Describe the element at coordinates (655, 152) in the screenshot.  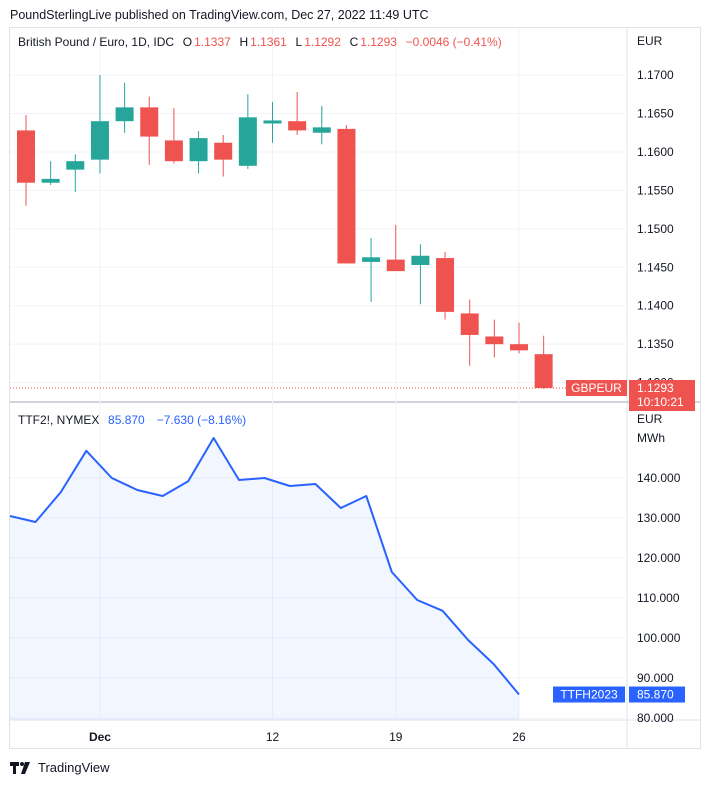
I see `price-tick-label: 1.1600` at that location.